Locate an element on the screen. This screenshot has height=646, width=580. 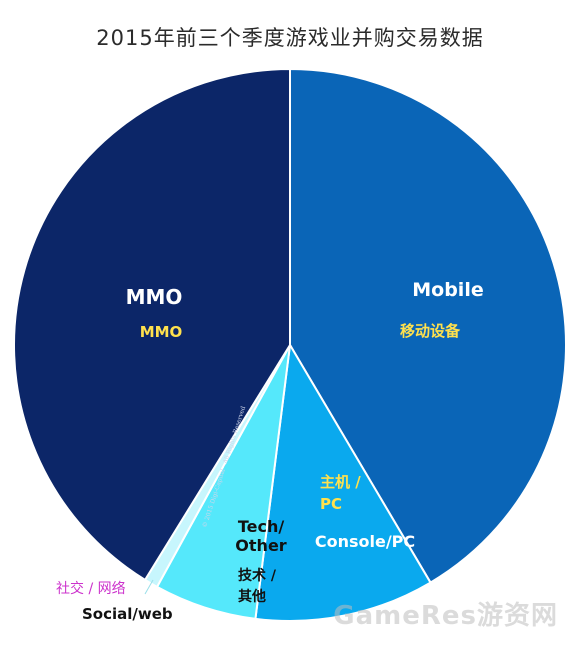
label-console-pc-zh: 主机 / PC is located at coordinates (340, 493).